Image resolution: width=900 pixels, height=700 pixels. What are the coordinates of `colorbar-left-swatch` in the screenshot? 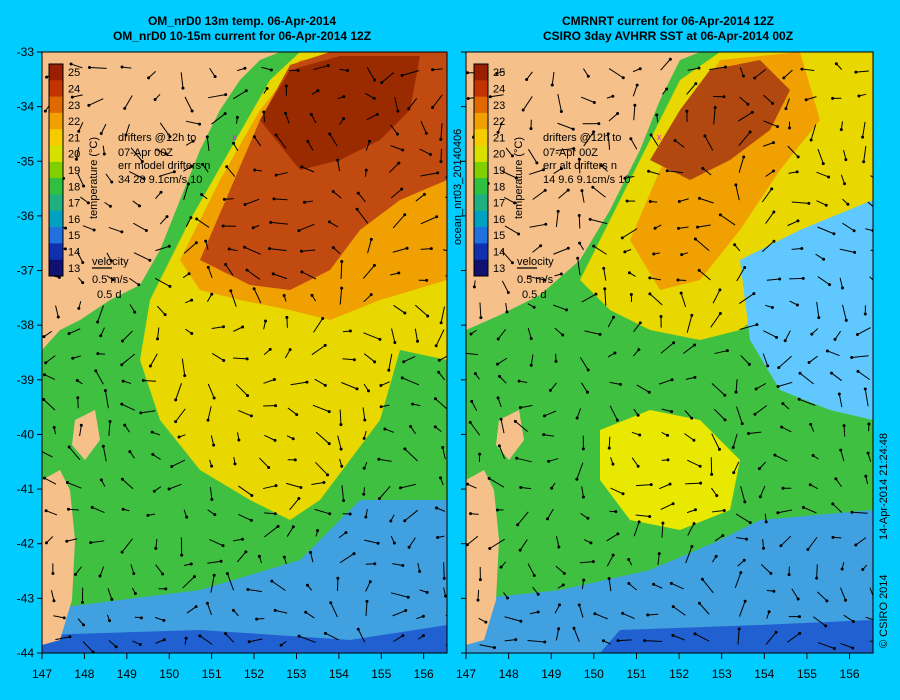 It's located at (56, 89).